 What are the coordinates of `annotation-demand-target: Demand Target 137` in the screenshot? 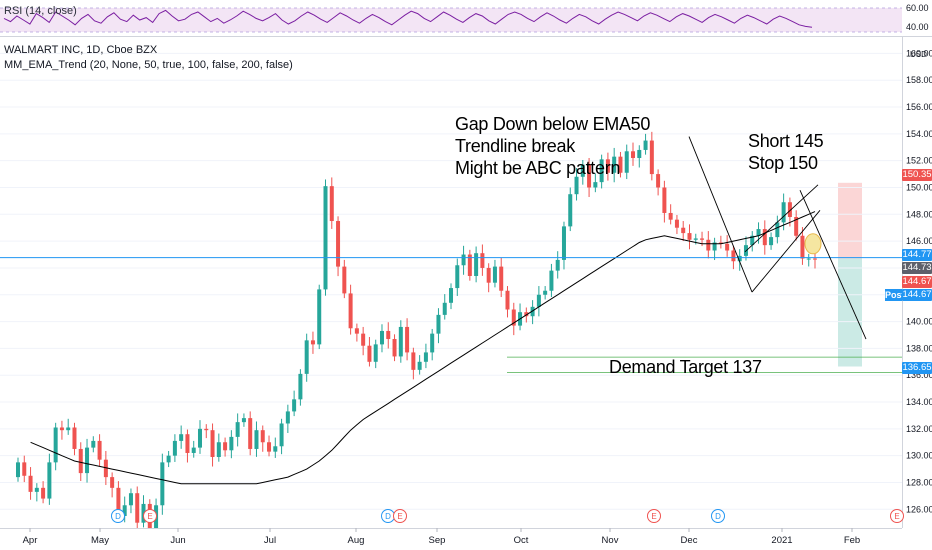 It's located at (685, 367).